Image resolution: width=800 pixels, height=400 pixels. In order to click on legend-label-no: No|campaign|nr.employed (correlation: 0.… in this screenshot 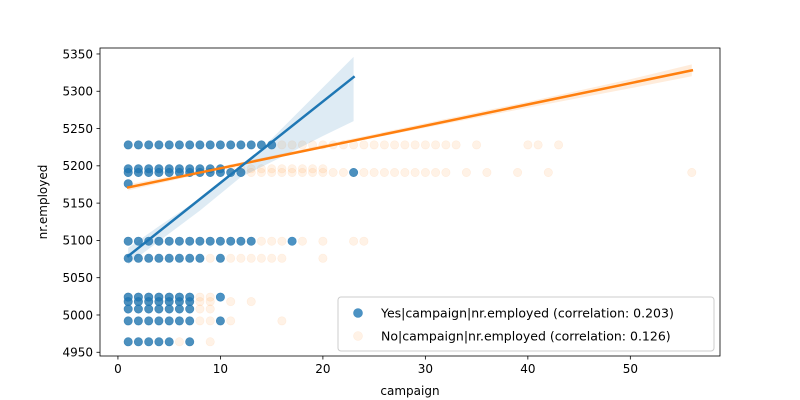, I will do `click(526, 336)`.